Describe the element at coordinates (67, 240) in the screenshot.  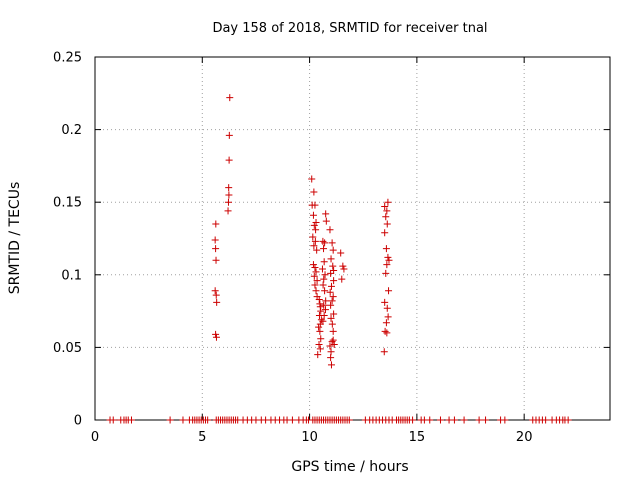
I see `y-tick-labels: 0 0.05 0.1 0.15 0.2 0.25` at that location.